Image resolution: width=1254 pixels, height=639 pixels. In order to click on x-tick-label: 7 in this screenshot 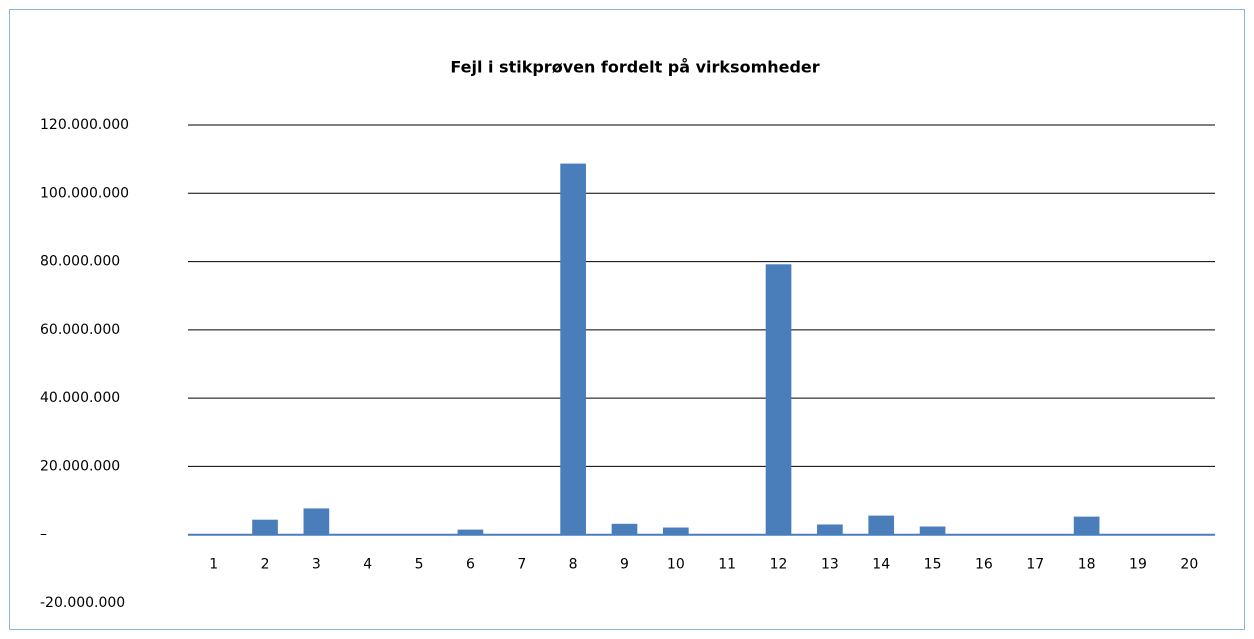, I will do `click(521, 565)`.